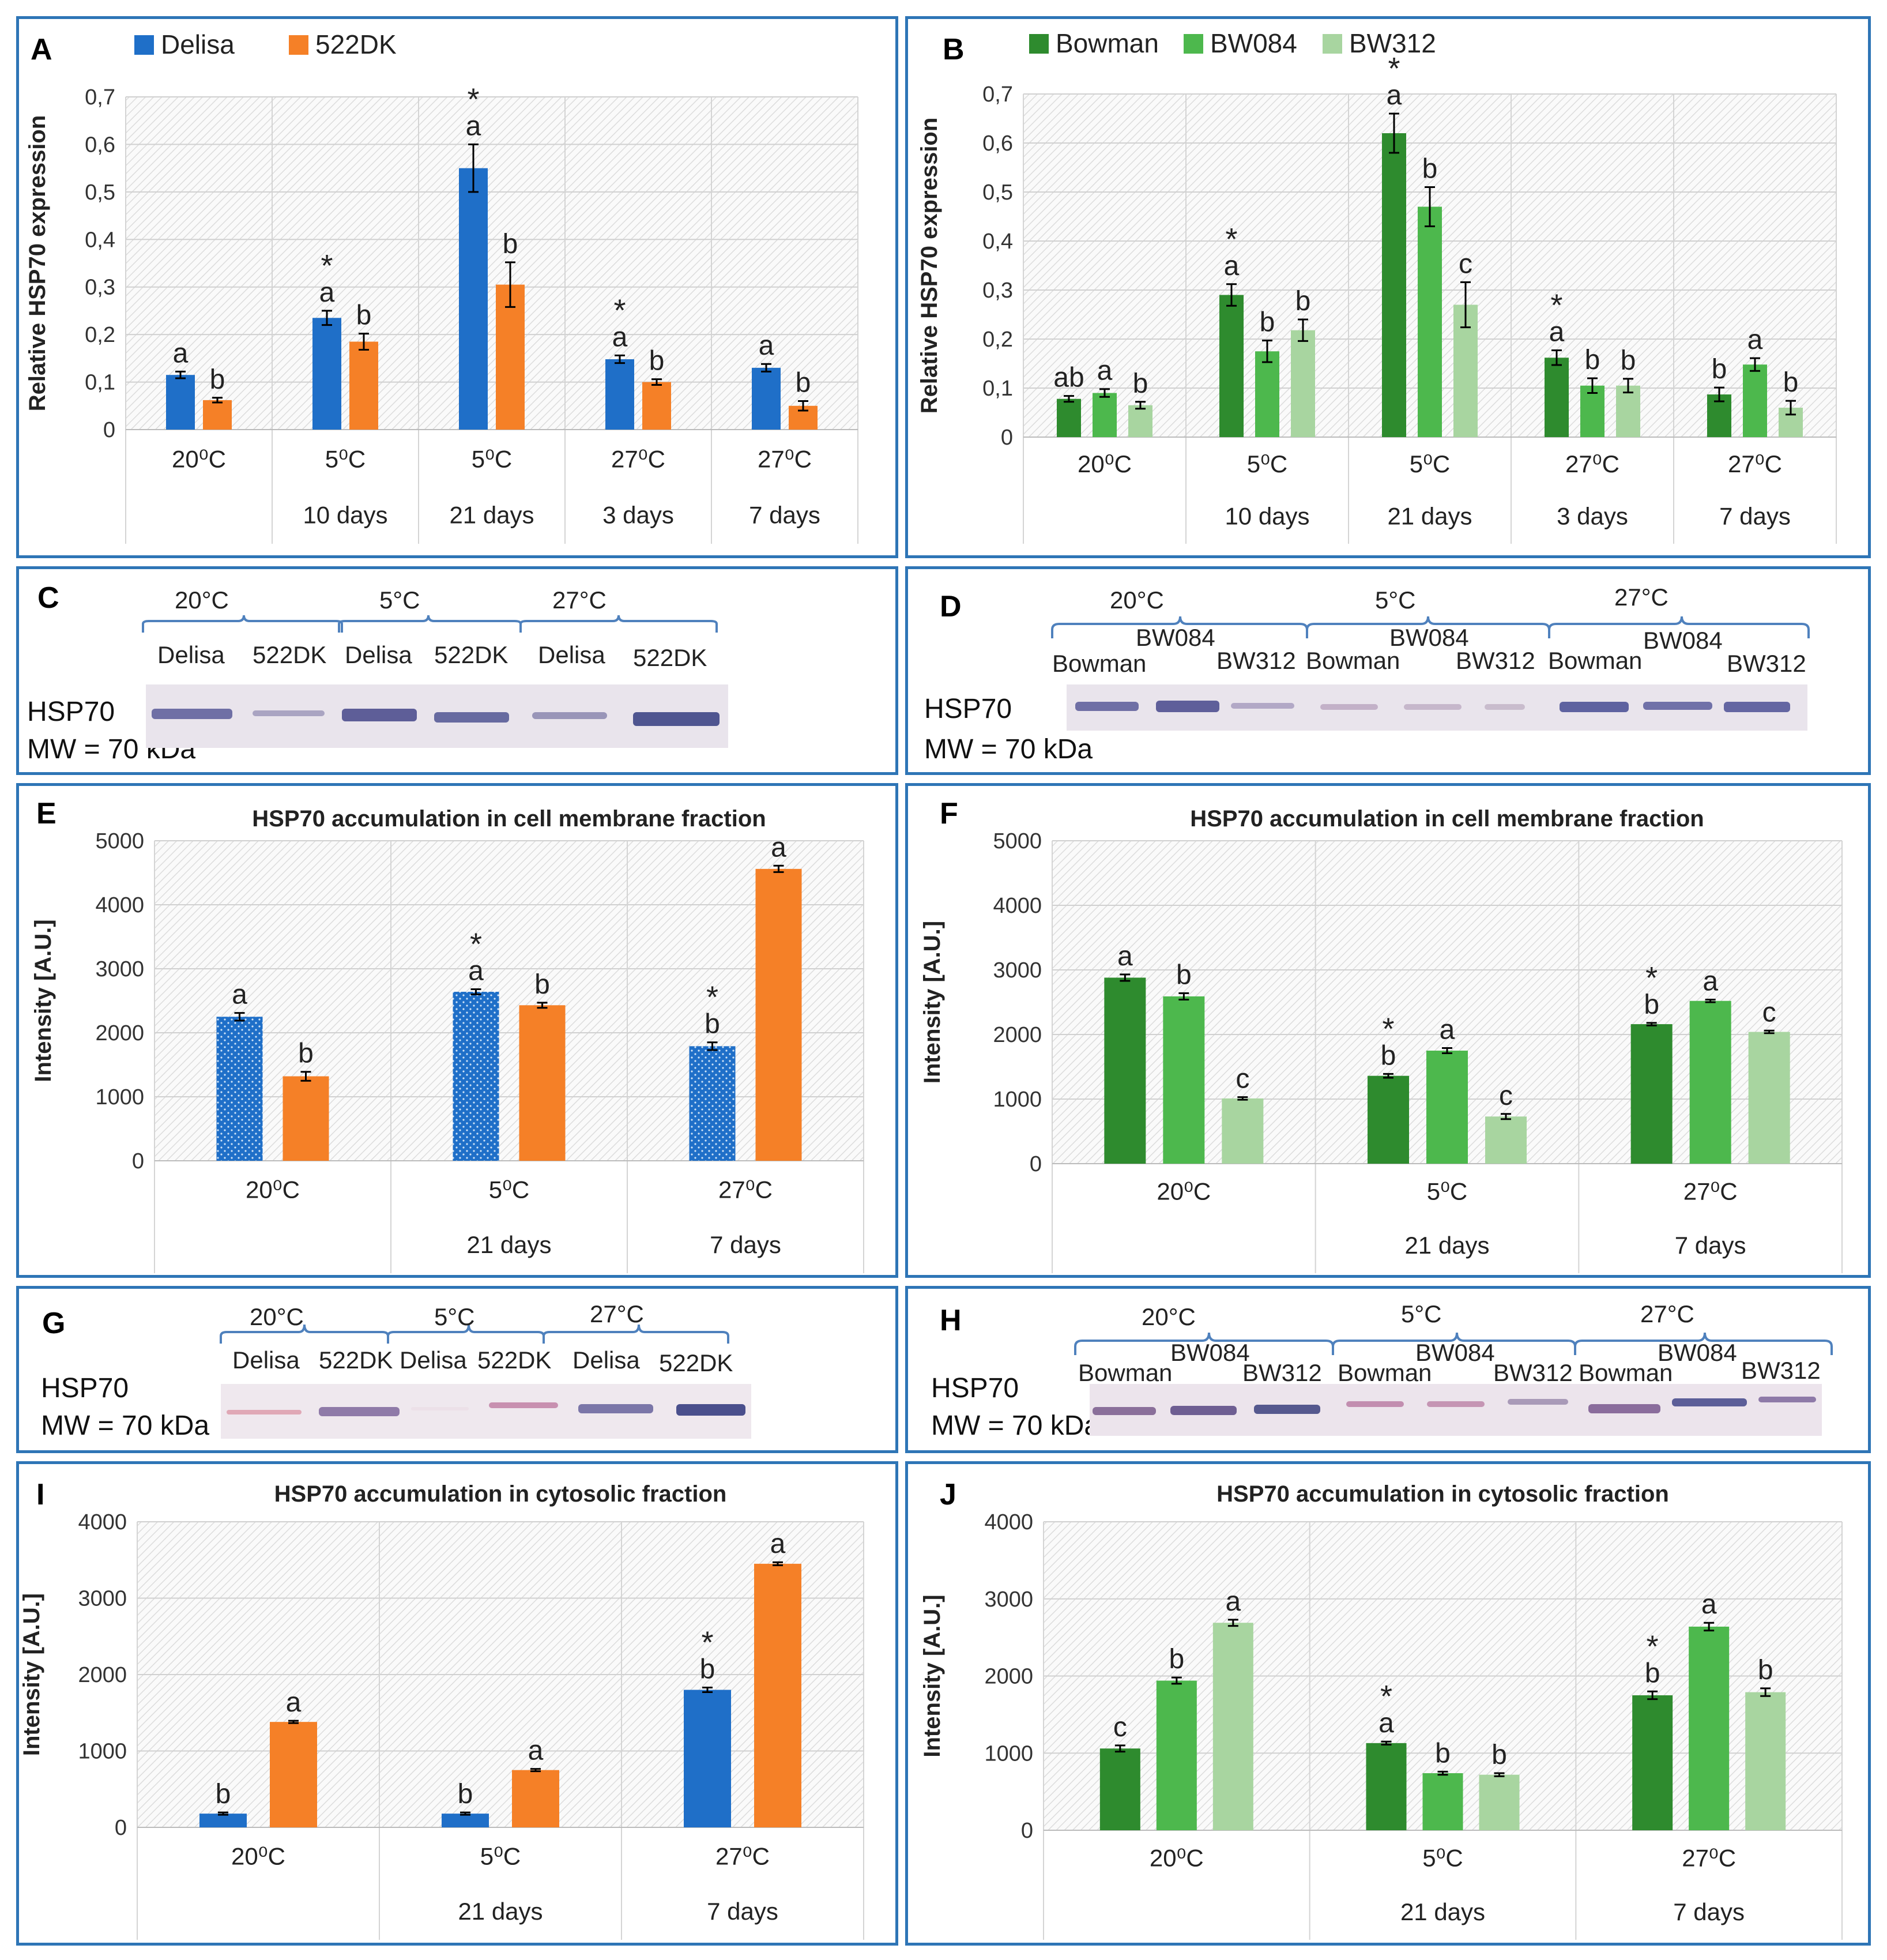  Describe the element at coordinates (433, 1360) in the screenshot. I see `blot-g-lane-3: Delisa` at that location.